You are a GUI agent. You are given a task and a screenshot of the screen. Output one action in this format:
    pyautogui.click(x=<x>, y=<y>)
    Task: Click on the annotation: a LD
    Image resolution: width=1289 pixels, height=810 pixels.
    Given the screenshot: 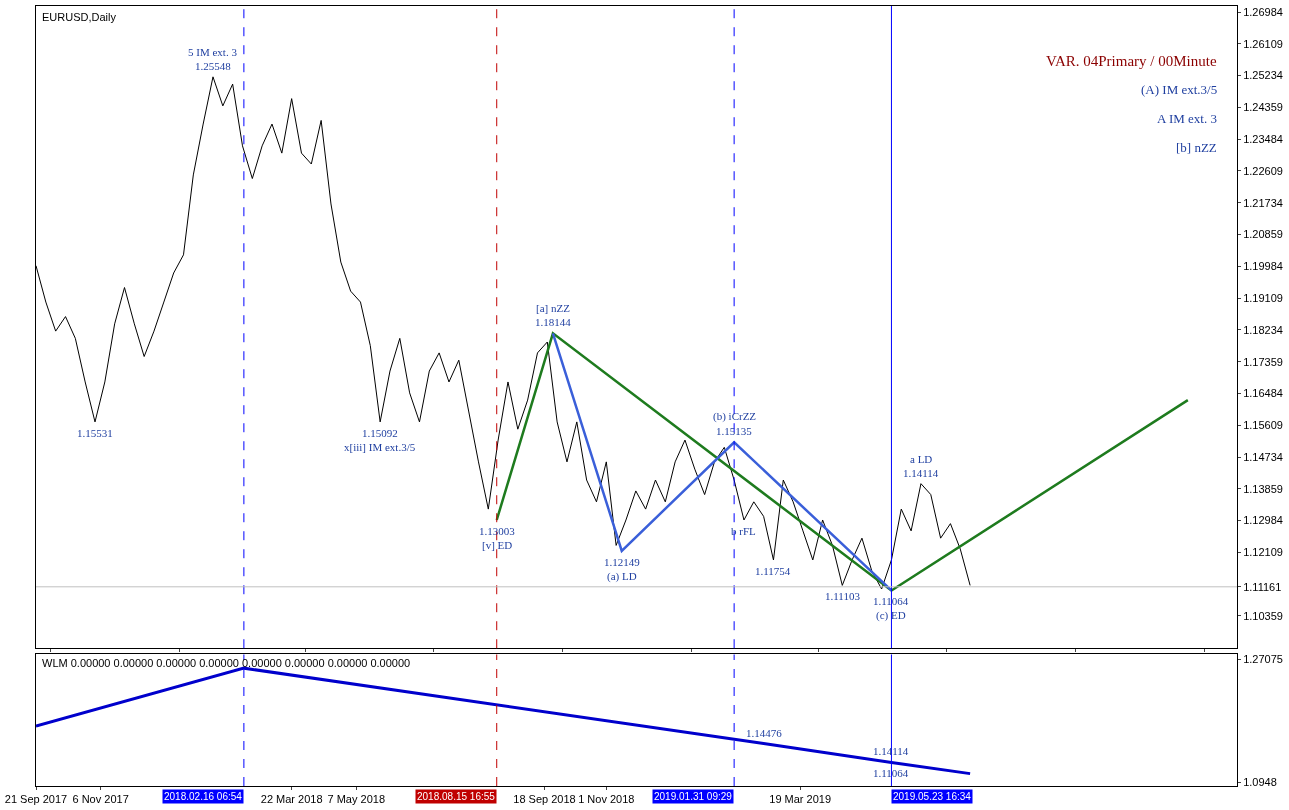 What is the action you would take?
    pyautogui.click(x=921, y=459)
    